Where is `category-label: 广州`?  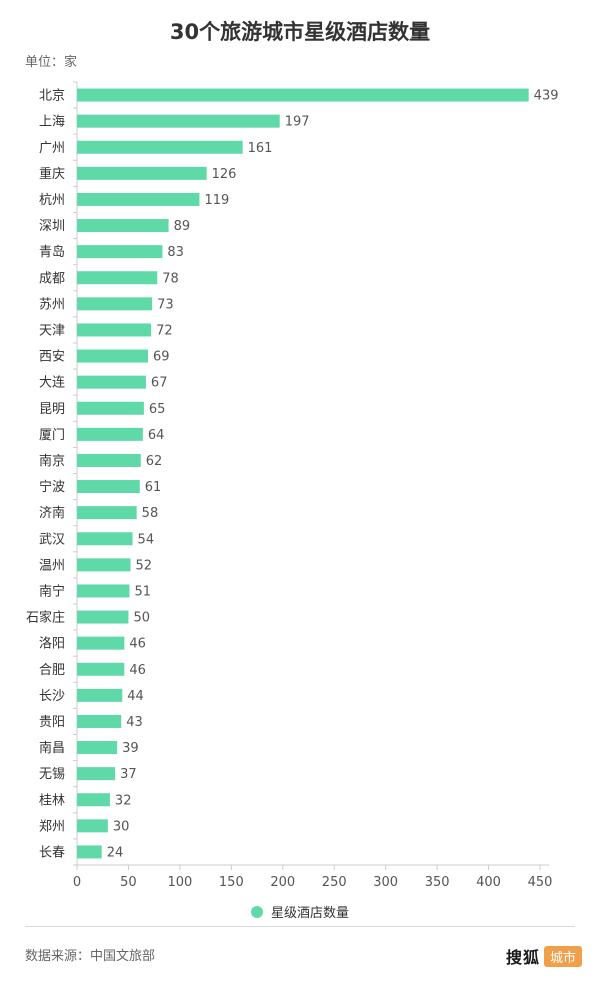
category-label: 广州 is located at coordinates (52, 148).